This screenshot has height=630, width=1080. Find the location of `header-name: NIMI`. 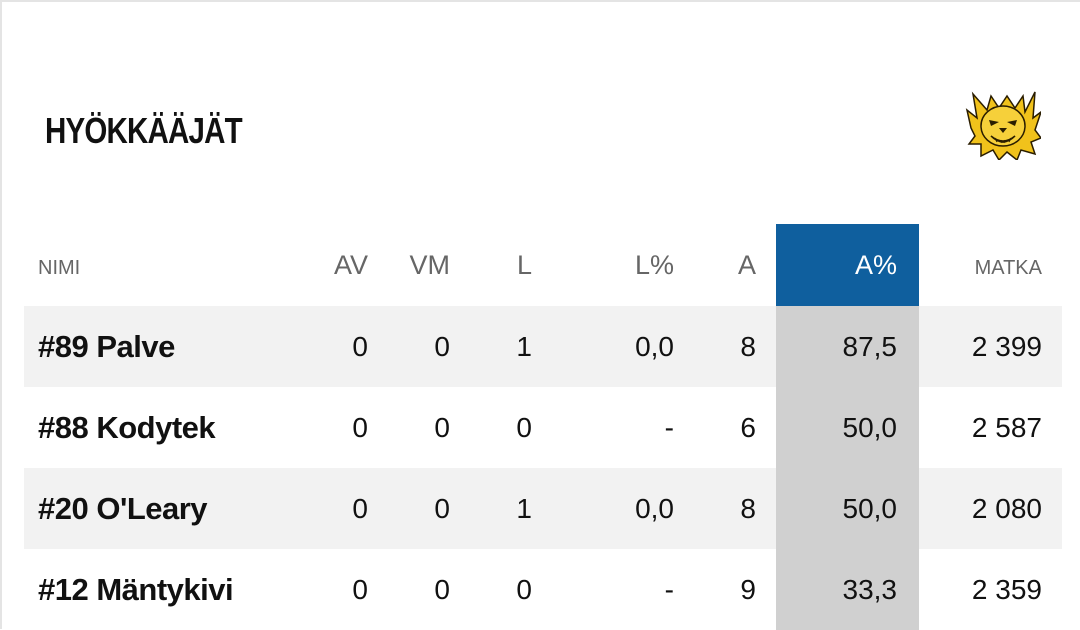

header-name: NIMI is located at coordinates (59, 268).